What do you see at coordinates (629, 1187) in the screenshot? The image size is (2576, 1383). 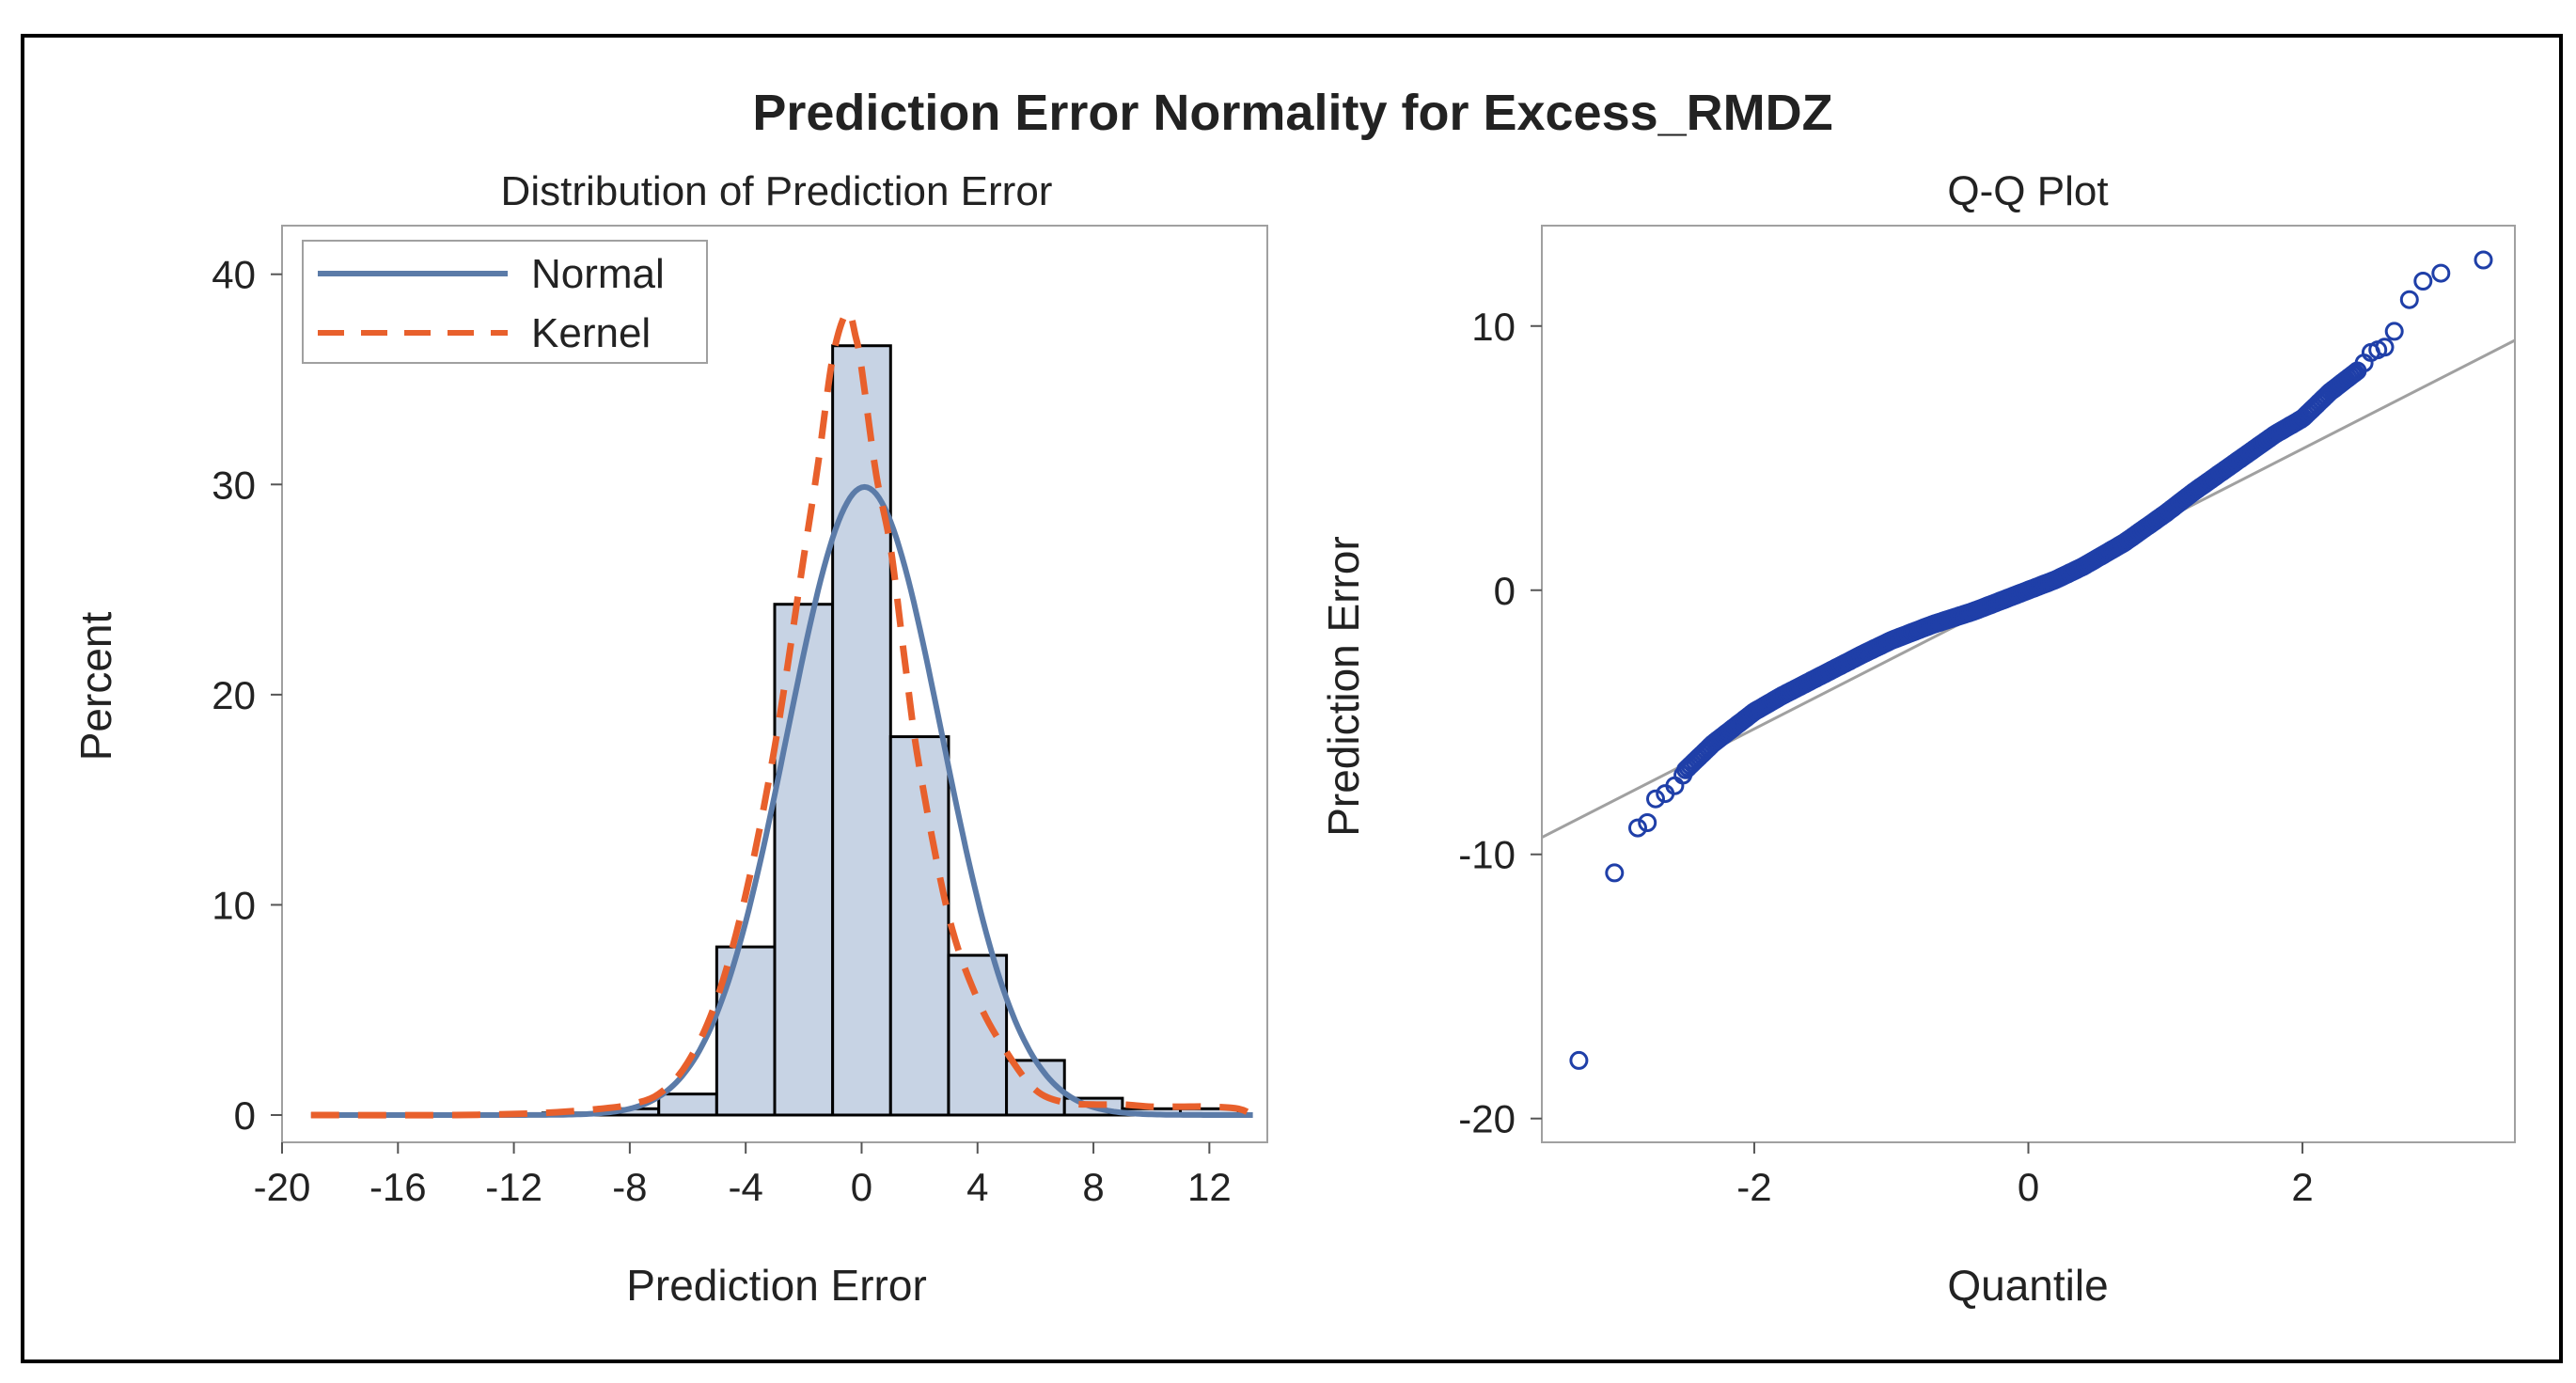 I see `x-tick-label: -8` at bounding box center [629, 1187].